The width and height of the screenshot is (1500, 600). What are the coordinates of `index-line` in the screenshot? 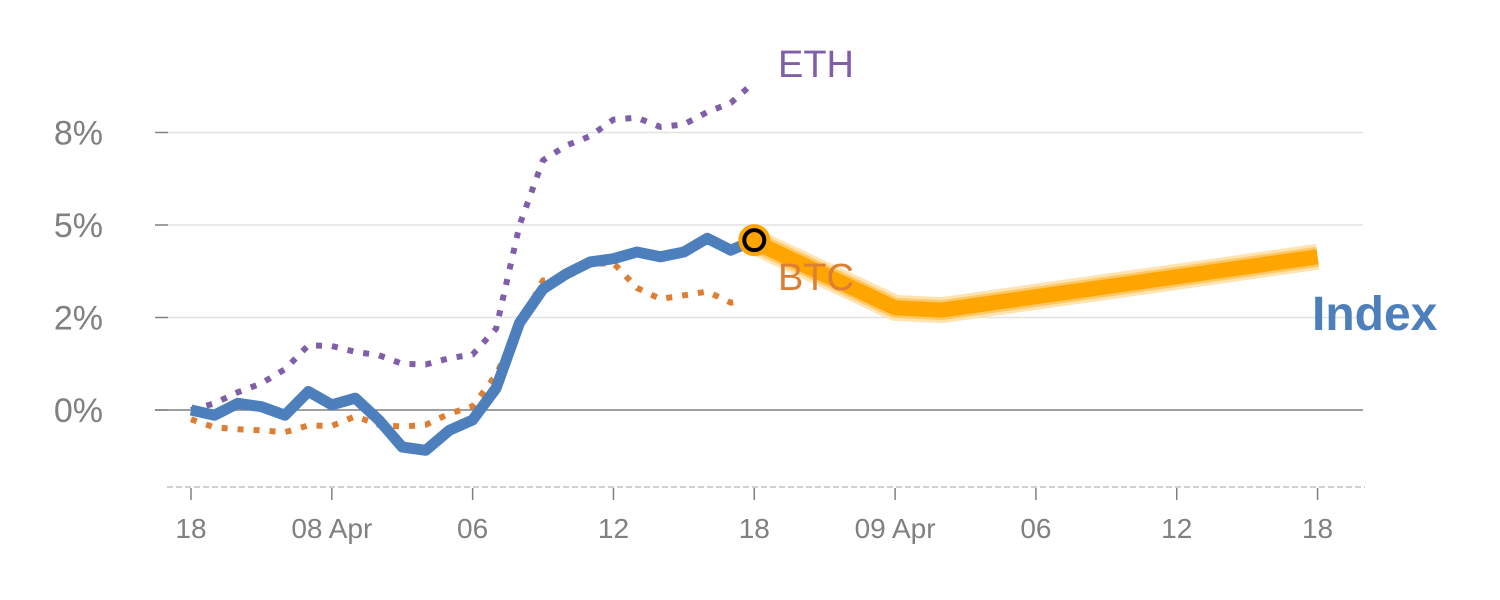 It's located at (473, 344).